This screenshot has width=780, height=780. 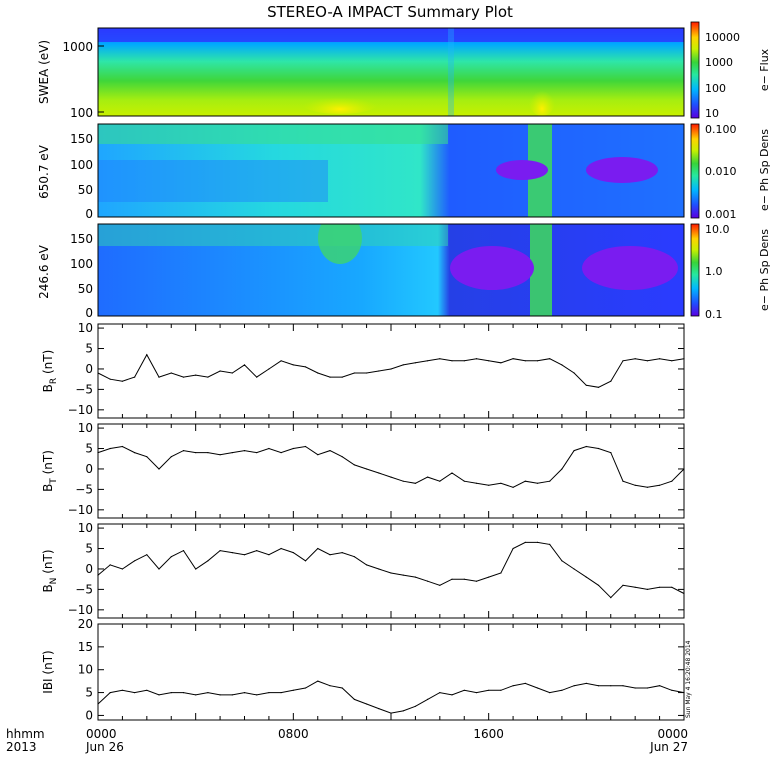 What do you see at coordinates (712, 113) in the screenshot?
I see `swea-cb-10: 10` at bounding box center [712, 113].